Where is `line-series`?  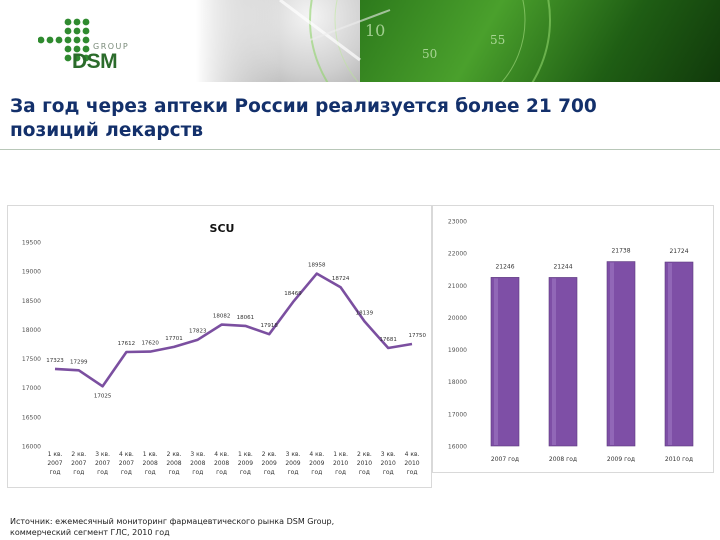
line-series is located at coordinates (233, 330).